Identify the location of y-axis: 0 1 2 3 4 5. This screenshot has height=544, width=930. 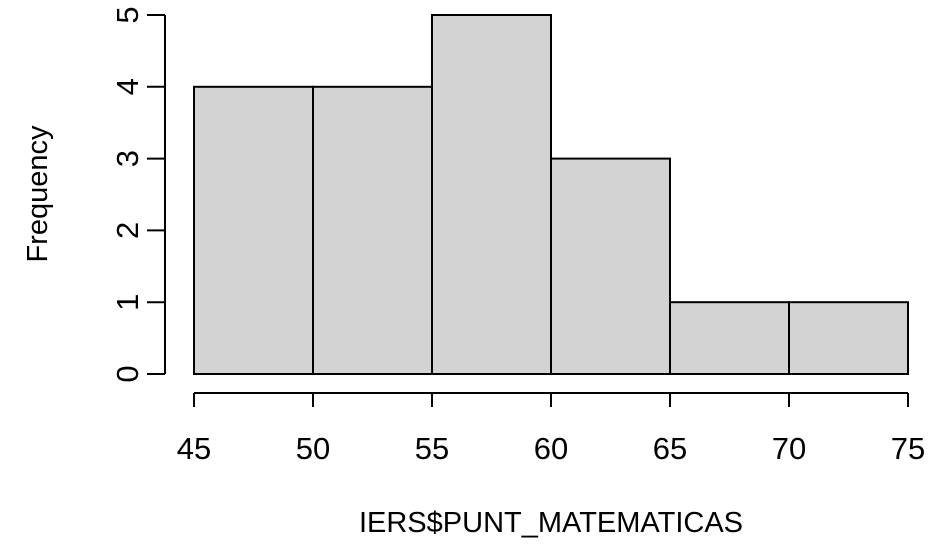
(138, 194).